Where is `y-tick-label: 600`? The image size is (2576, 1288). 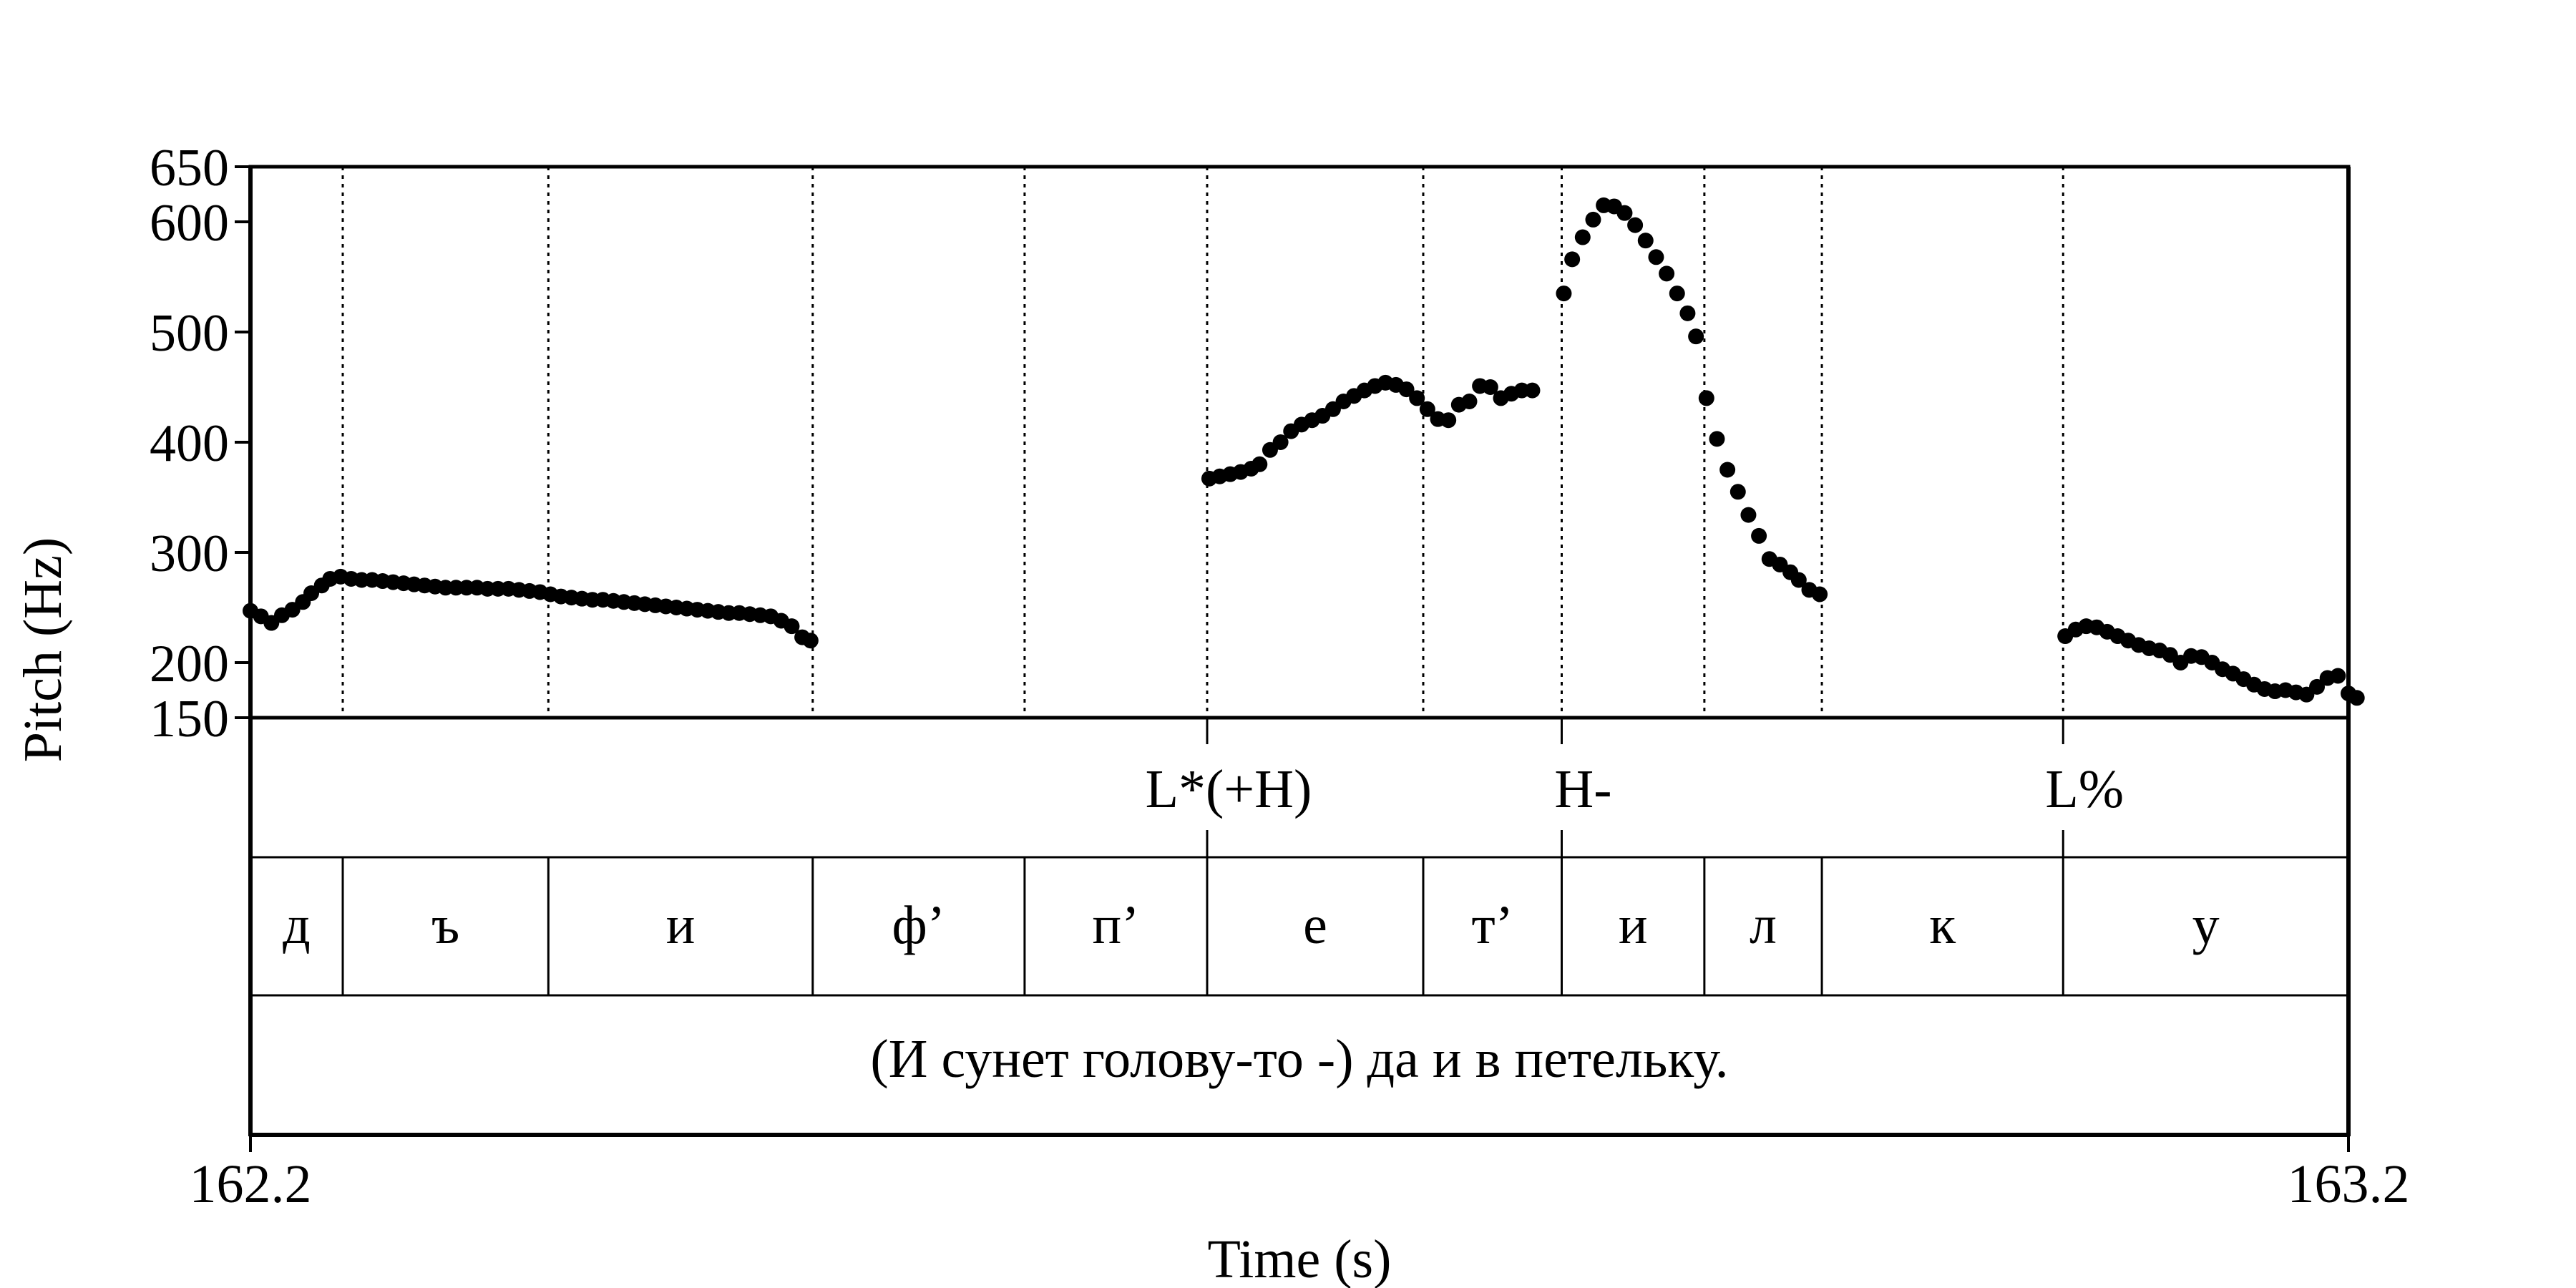 y-tick-label: 600 is located at coordinates (189, 223).